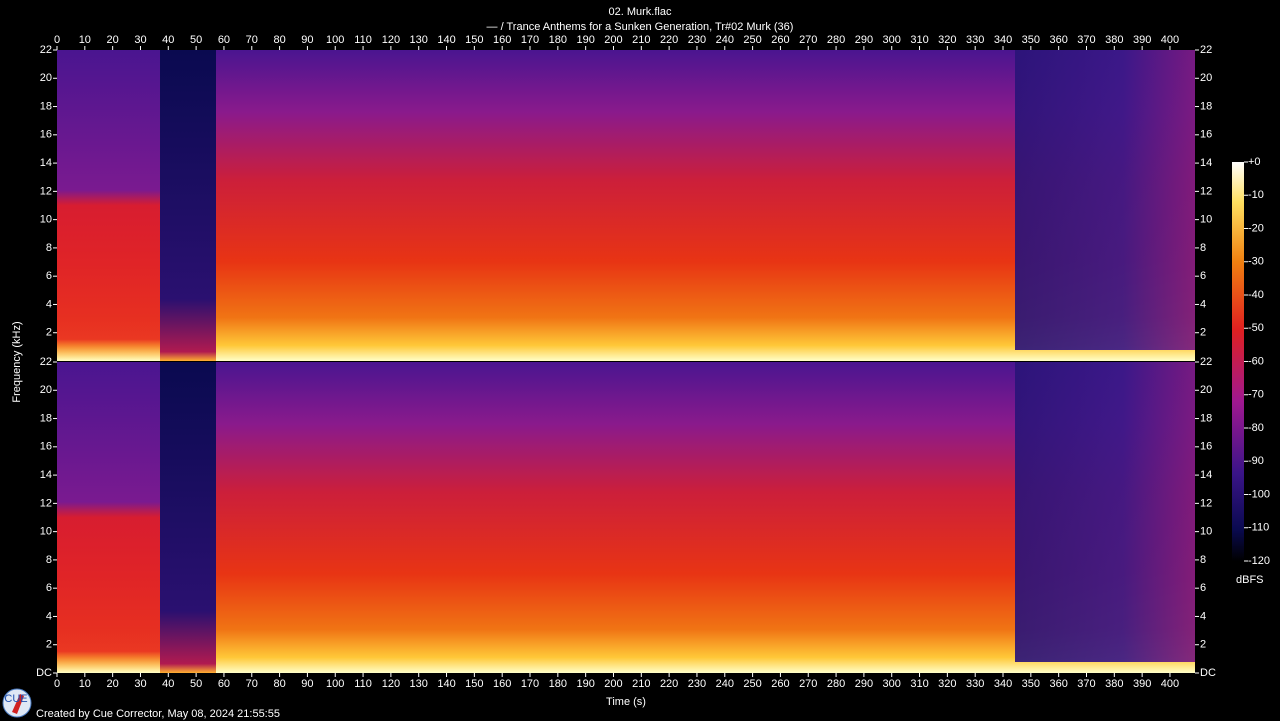 The image size is (1280, 721). Describe the element at coordinates (474, 684) in the screenshot. I see `x-tick-label-bottom: 150` at that location.